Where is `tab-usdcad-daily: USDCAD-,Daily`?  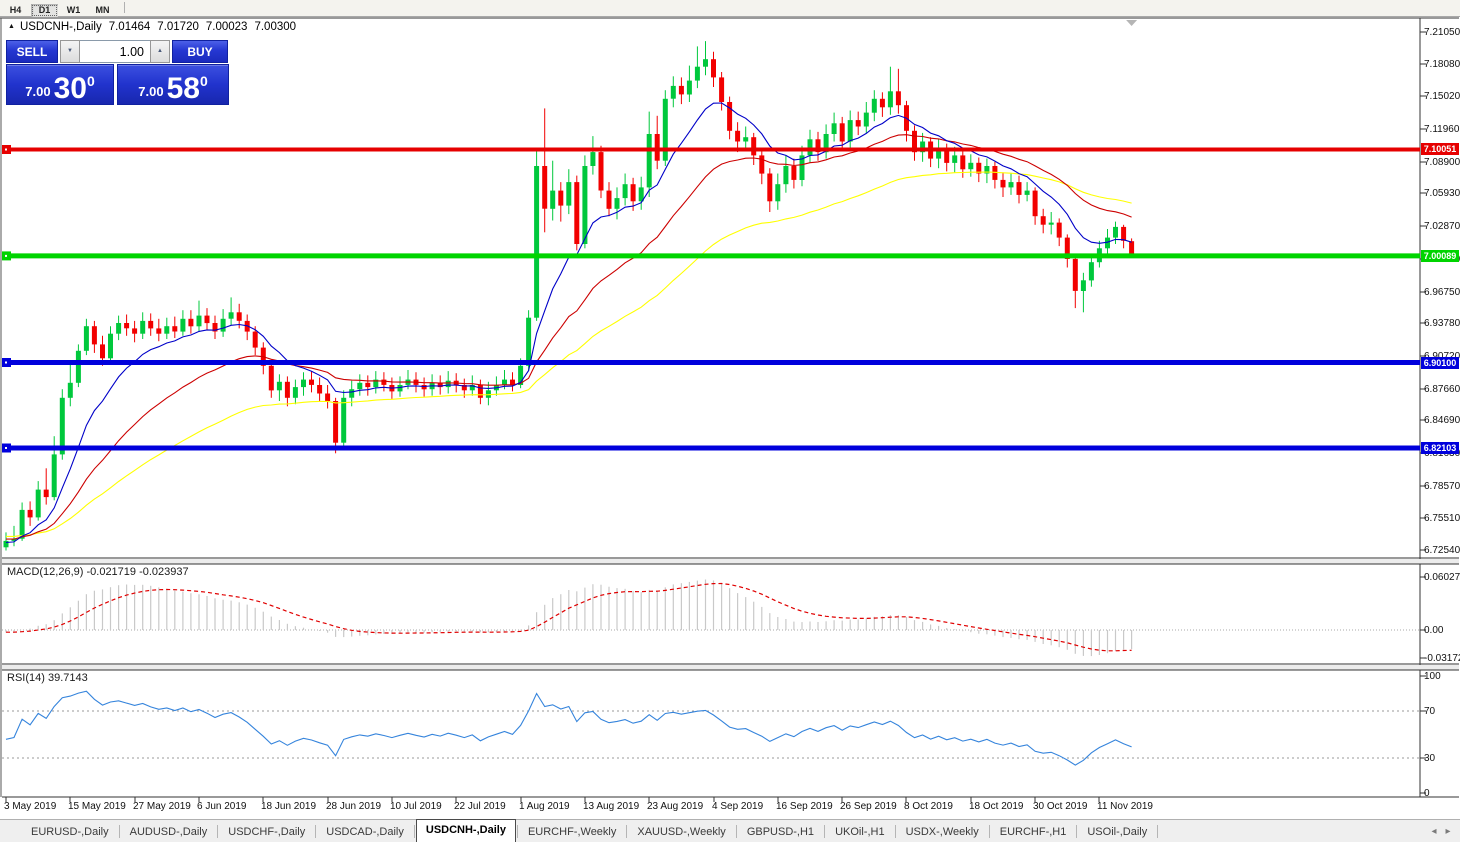
tab-usdcad-daily: USDCAD-,Daily is located at coordinates (365, 832).